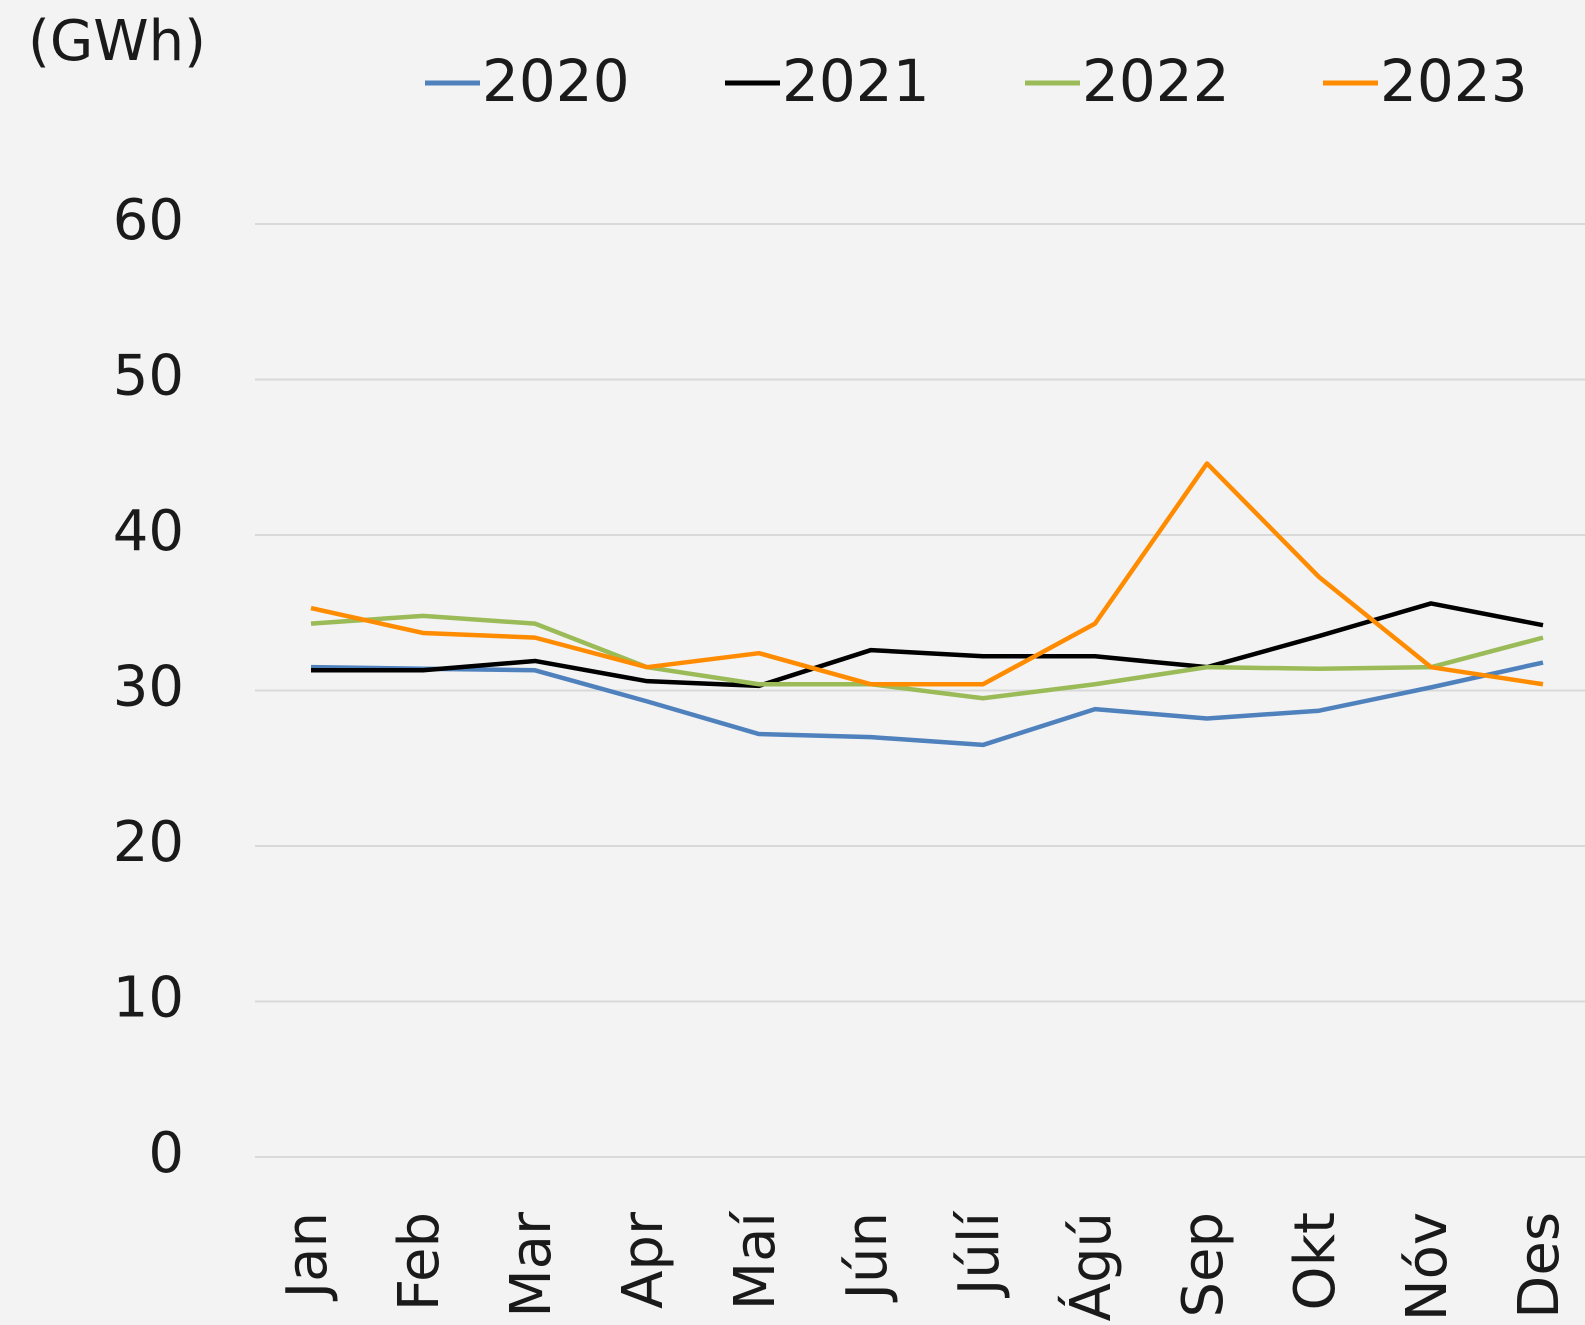  What do you see at coordinates (979, 1254) in the screenshot?
I see `x-tick-label: Júlí` at bounding box center [979, 1254].